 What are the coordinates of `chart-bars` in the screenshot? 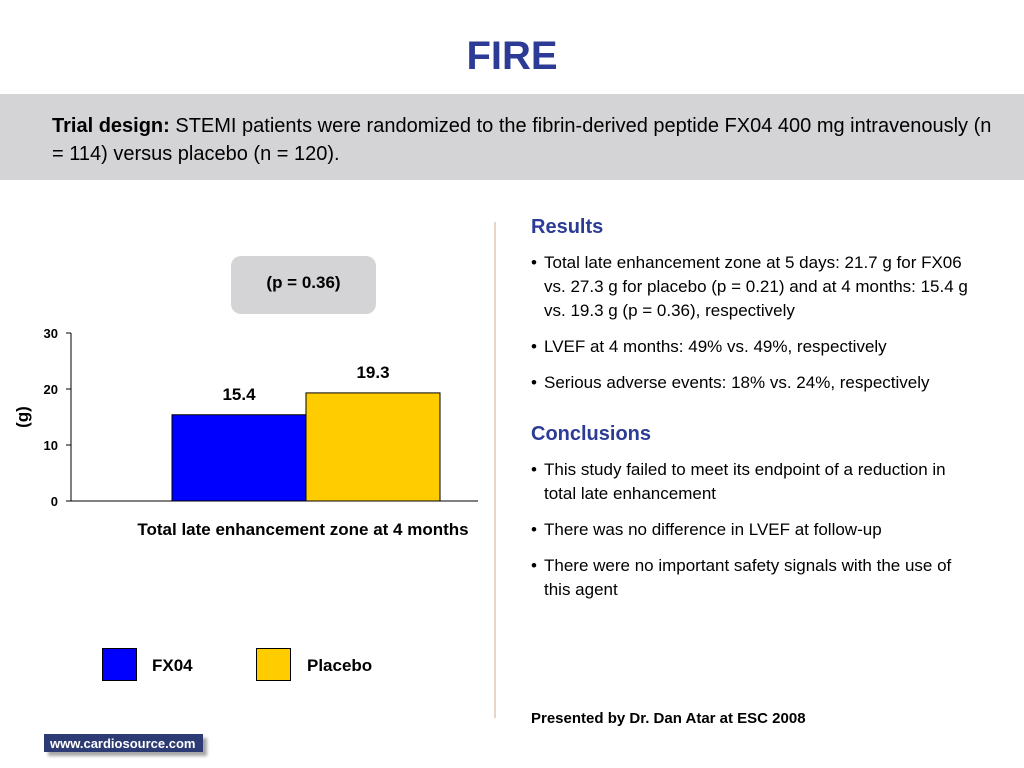 It's located at (306, 447).